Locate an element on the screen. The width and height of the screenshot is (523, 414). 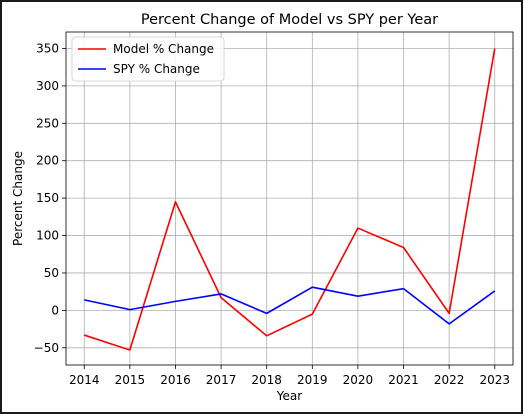
x-tick-label: 2019 is located at coordinates (312, 380).